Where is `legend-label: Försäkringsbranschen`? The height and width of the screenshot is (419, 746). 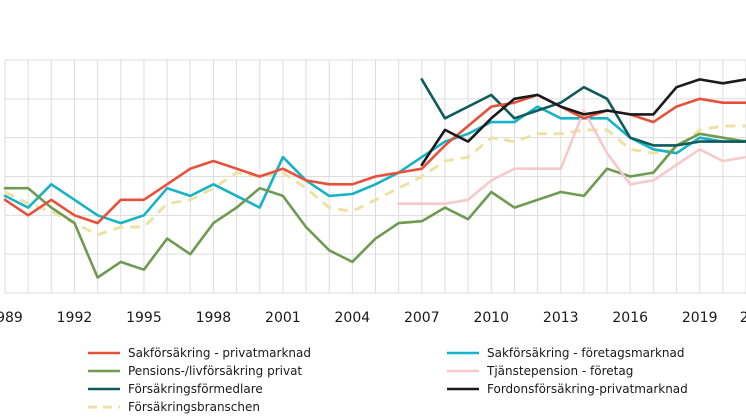
legend-label: Försäkringsbranschen is located at coordinates (194, 407).